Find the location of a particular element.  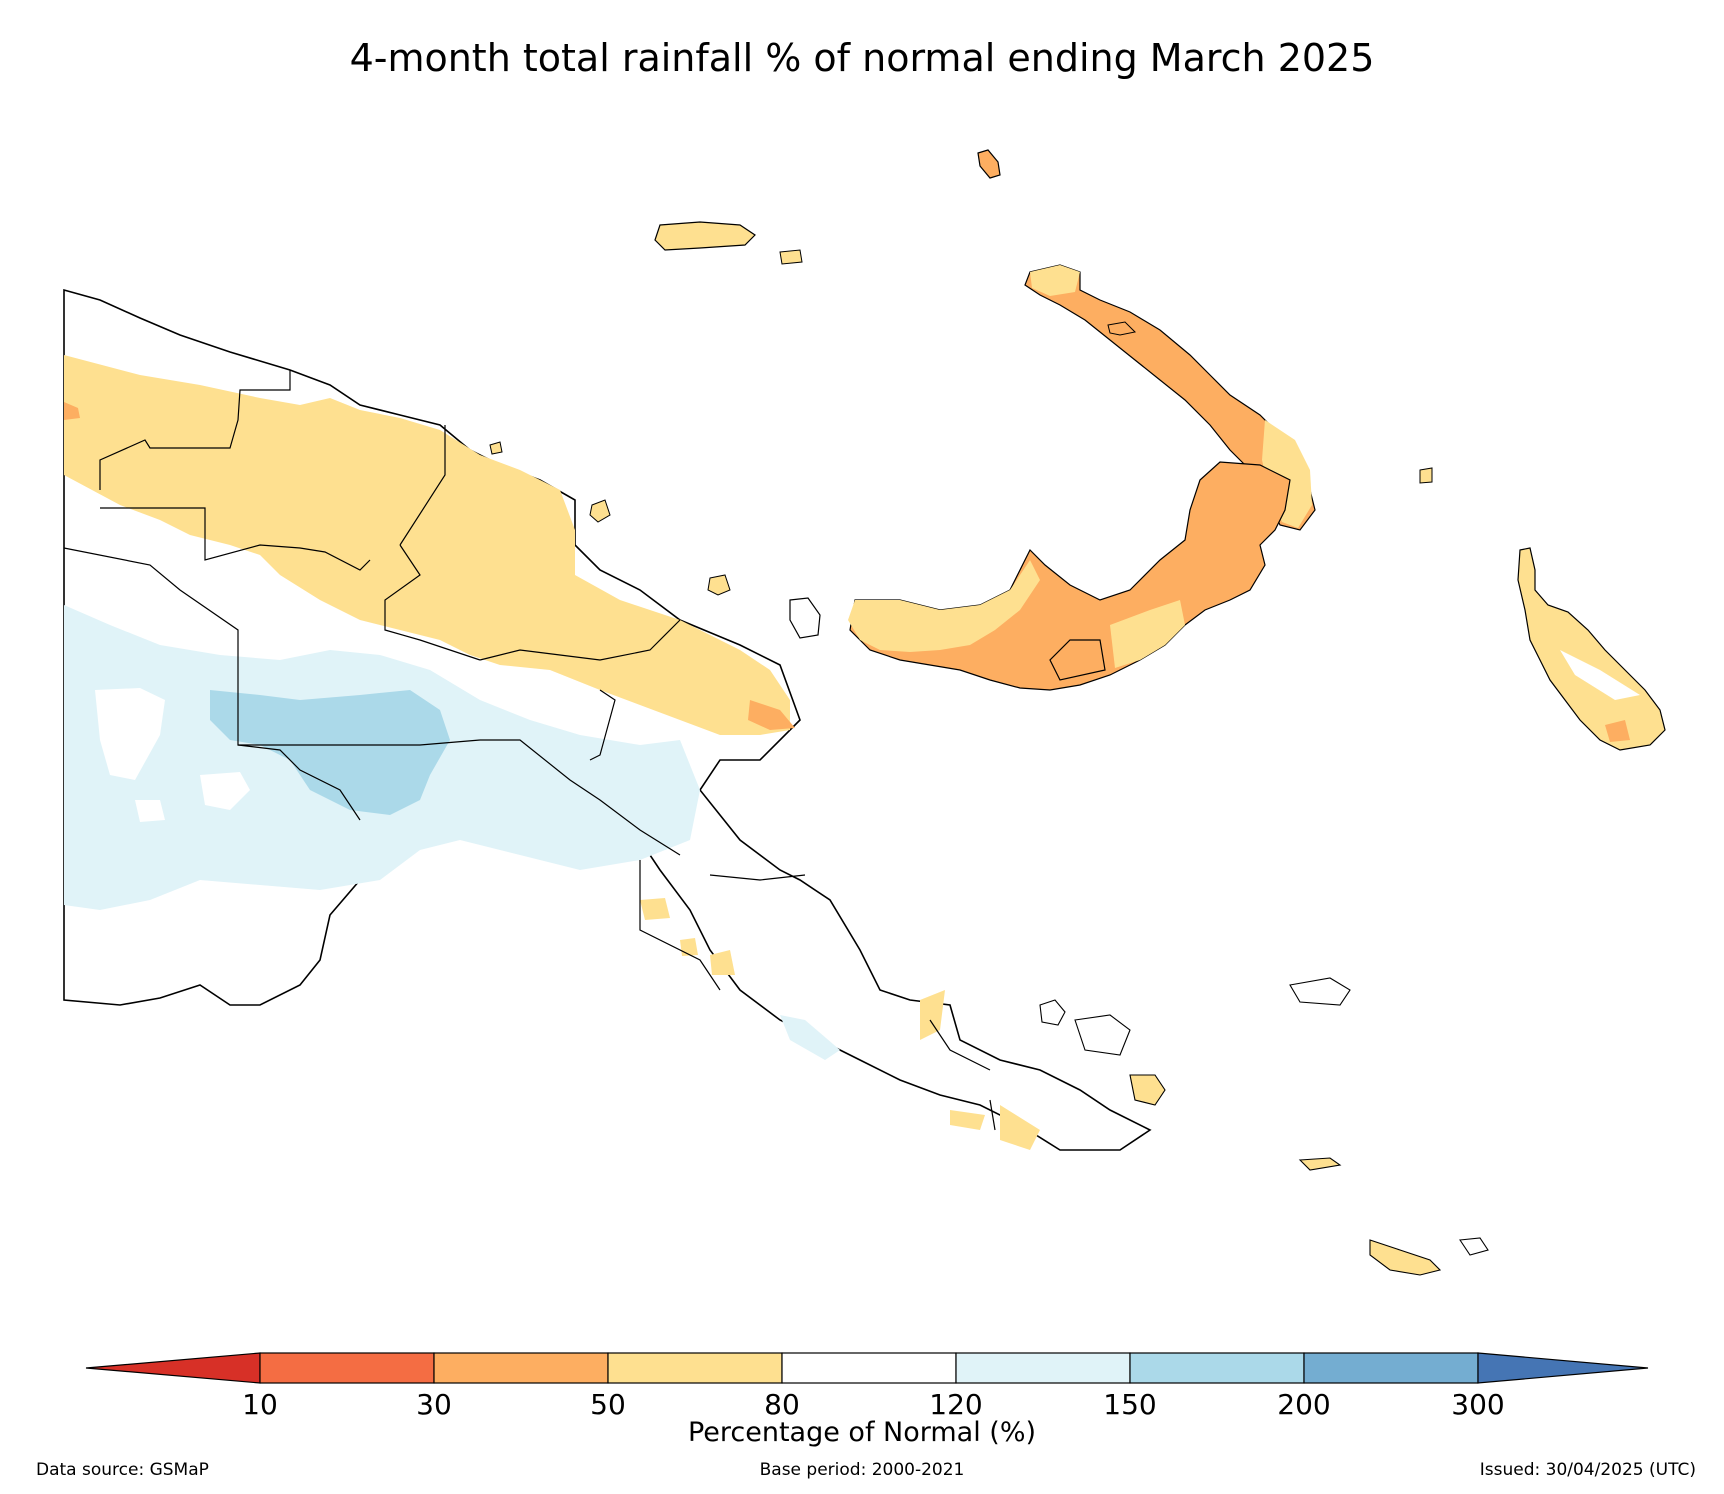

colorbar-tick-30: 30 is located at coordinates (434, 1404).